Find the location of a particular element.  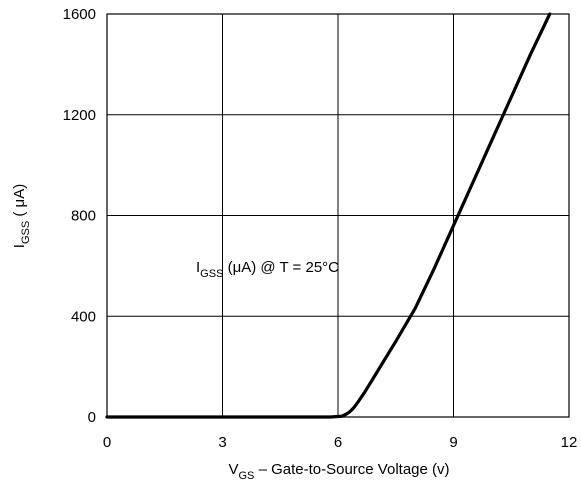

x-axis-label: VGS – Gate-to-Source Voltage (v) is located at coordinates (338, 471).